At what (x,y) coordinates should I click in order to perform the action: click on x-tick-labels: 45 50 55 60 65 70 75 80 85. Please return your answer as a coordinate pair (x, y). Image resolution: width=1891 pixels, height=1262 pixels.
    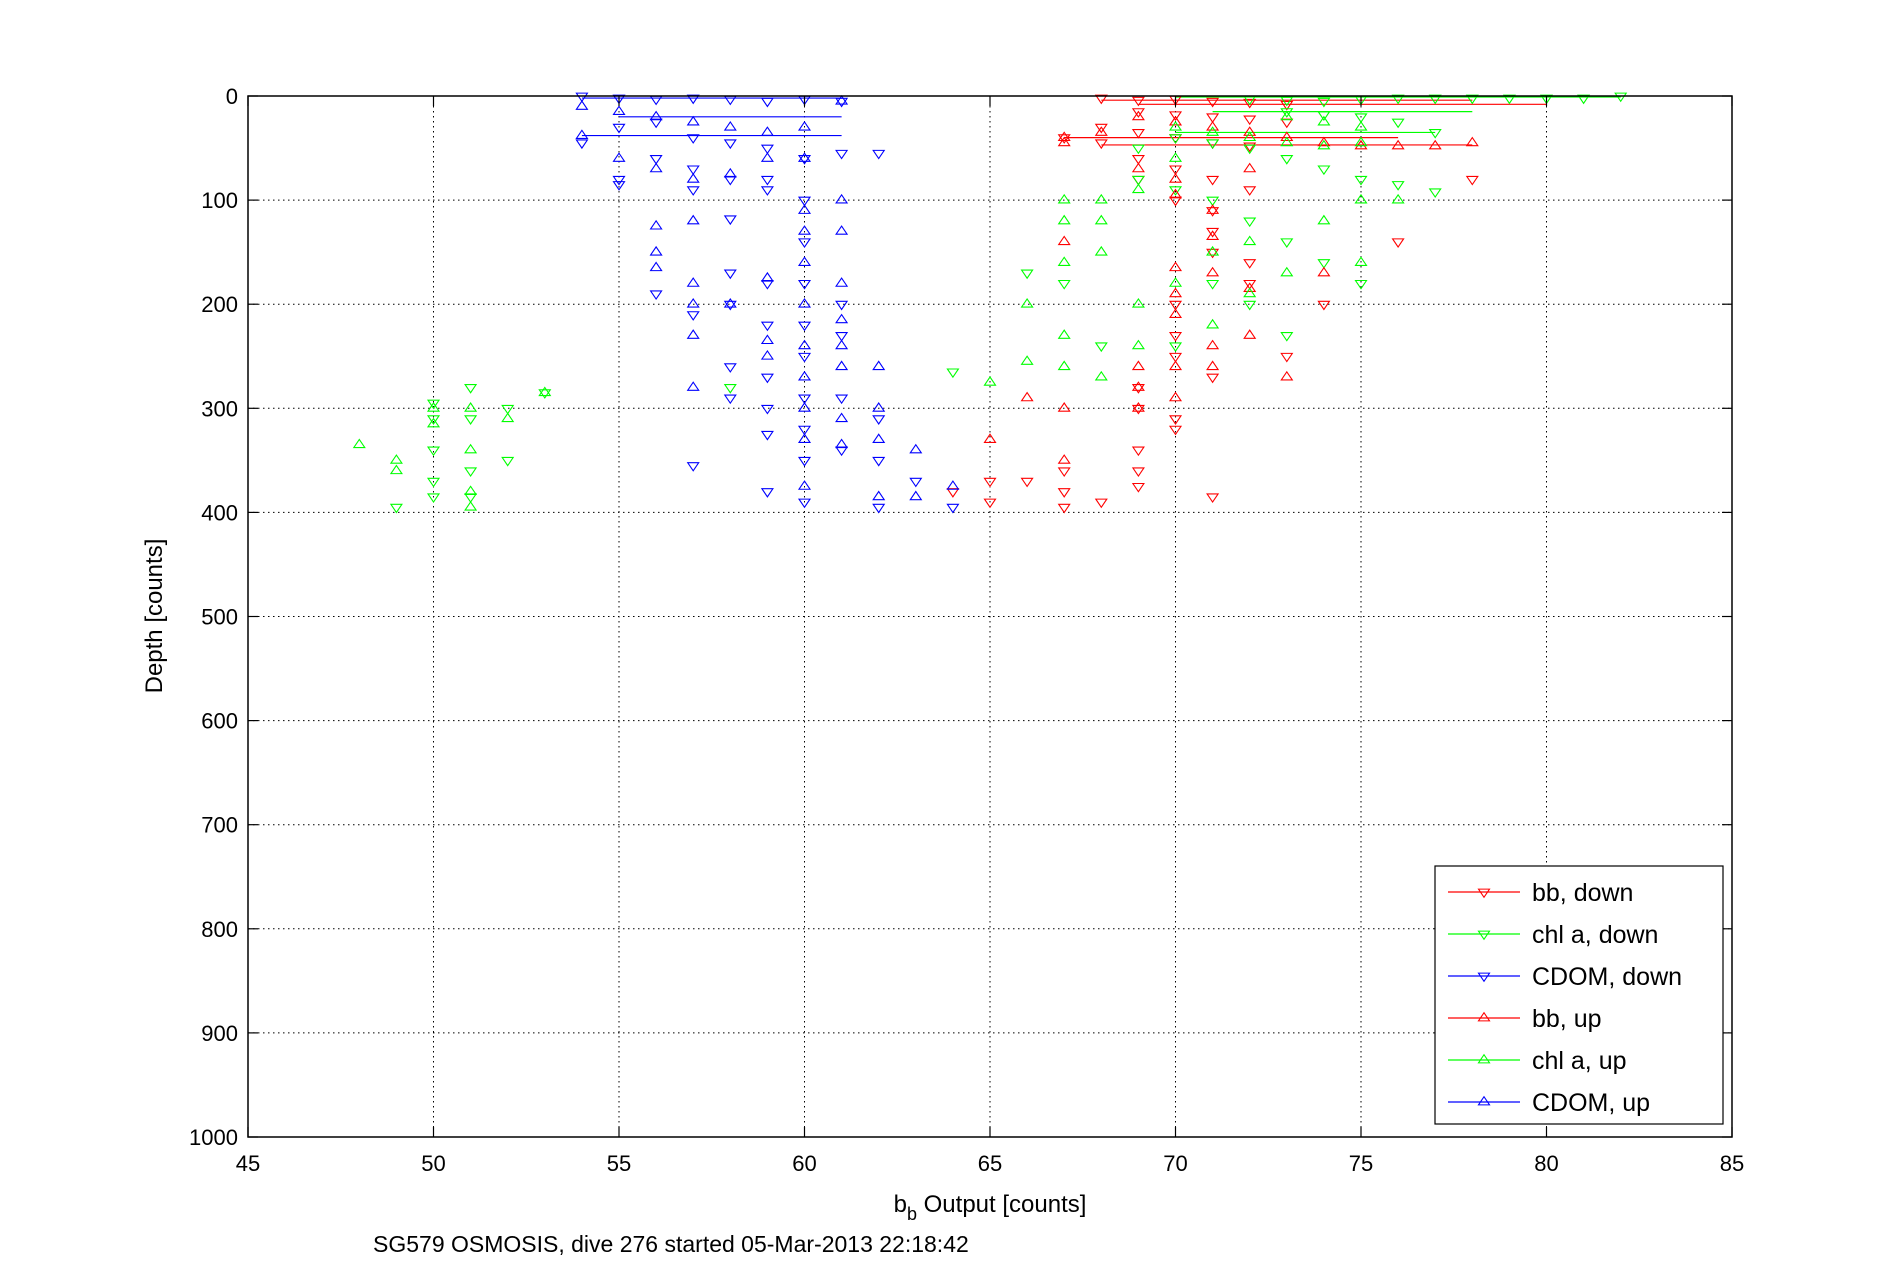
    Looking at the image, I should click on (990, 1163).